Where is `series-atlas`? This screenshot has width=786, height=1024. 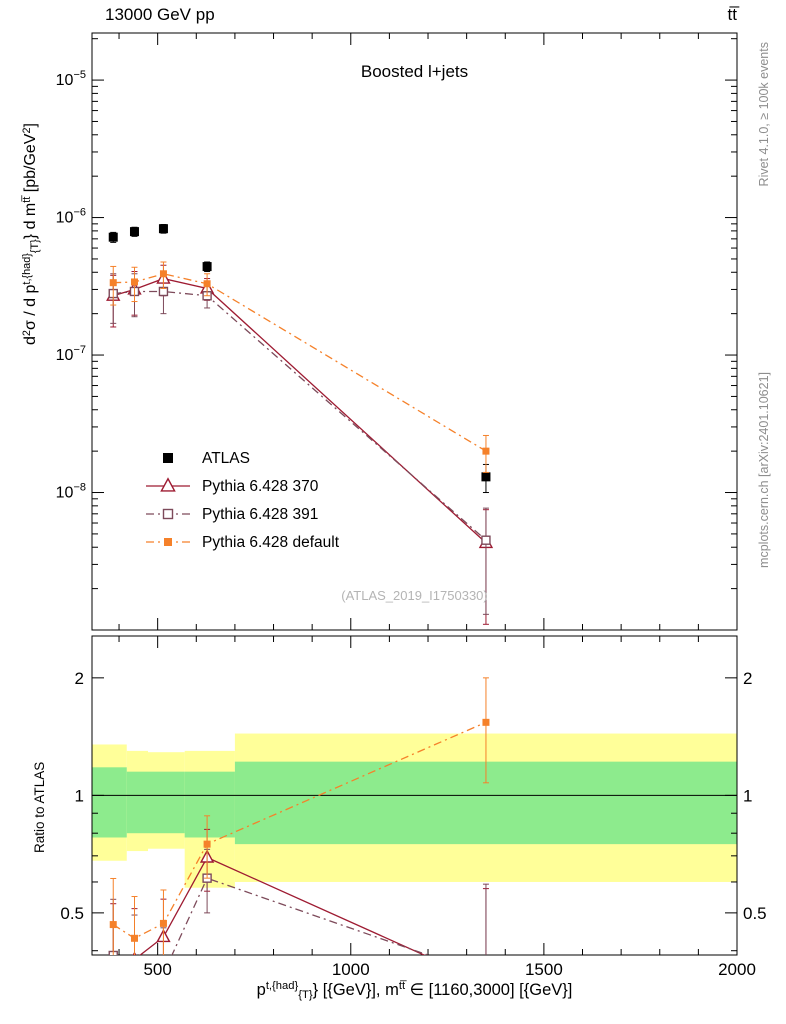 series-atlas is located at coordinates (299, 359).